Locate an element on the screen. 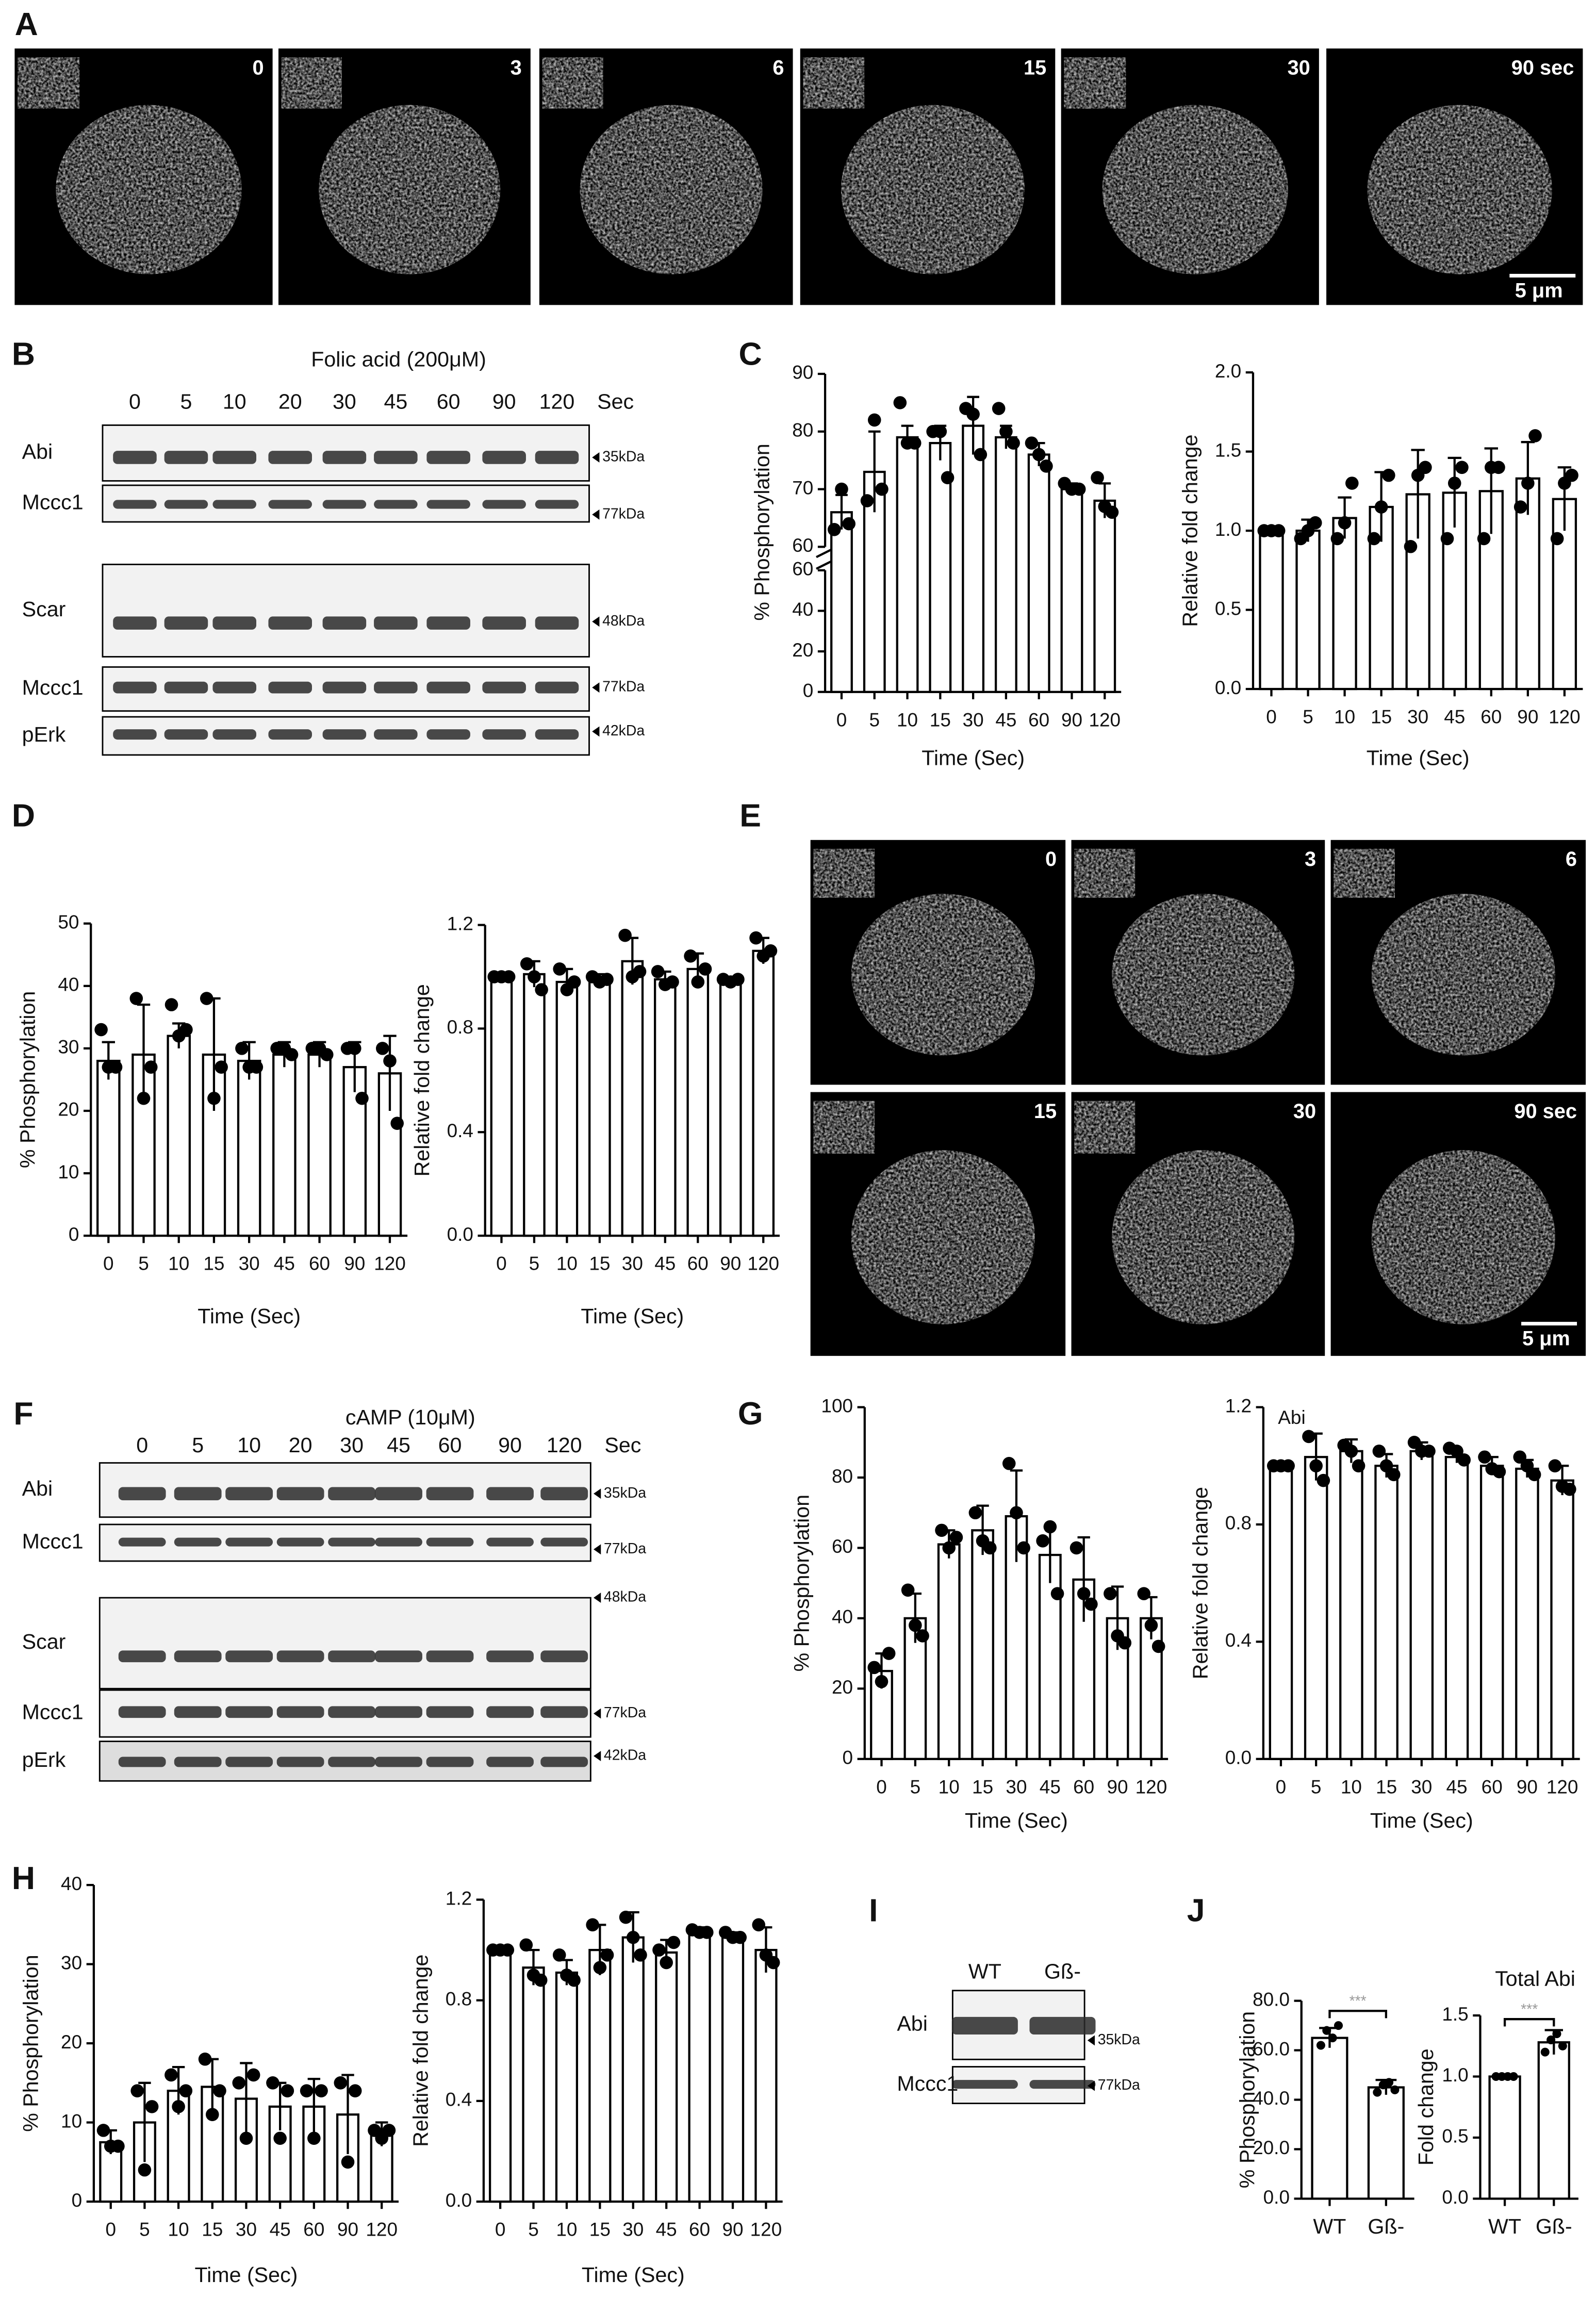 The image size is (1596, 2297). lane-label: 60 is located at coordinates (448, 402).